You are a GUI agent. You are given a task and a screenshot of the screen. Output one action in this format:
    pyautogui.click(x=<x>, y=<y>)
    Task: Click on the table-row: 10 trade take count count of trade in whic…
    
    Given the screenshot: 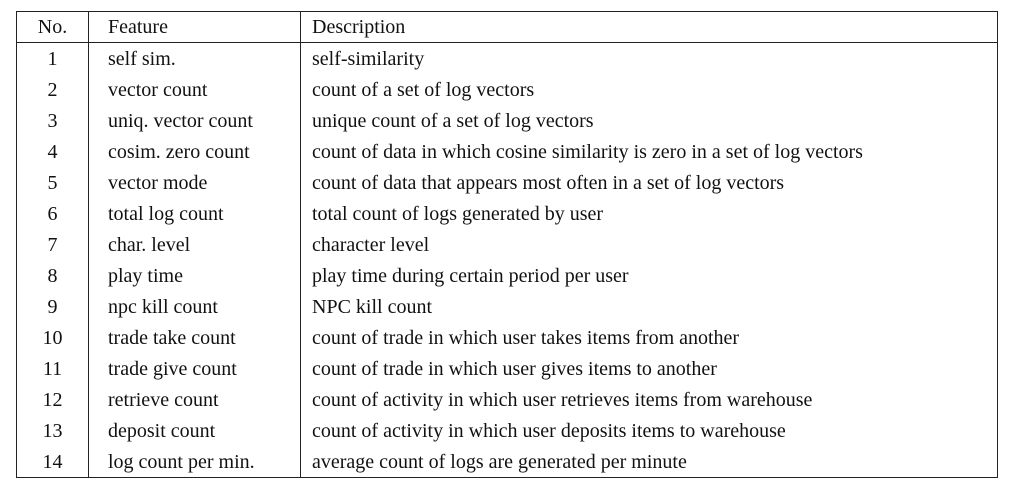 What is the action you would take?
    pyautogui.click(x=507, y=337)
    